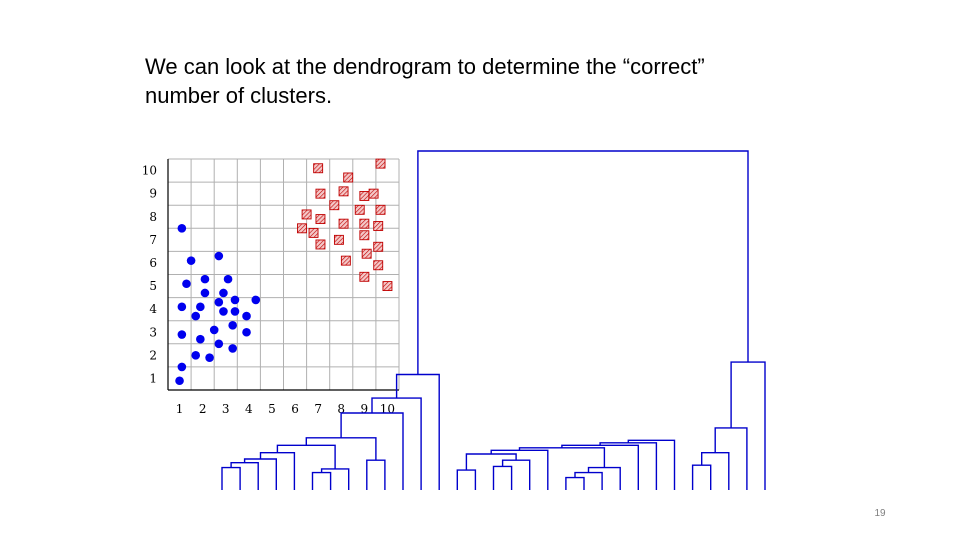 This screenshot has height=540, width=960. What do you see at coordinates (272, 409) in the screenshot?
I see `x-tick-label: 5` at bounding box center [272, 409].